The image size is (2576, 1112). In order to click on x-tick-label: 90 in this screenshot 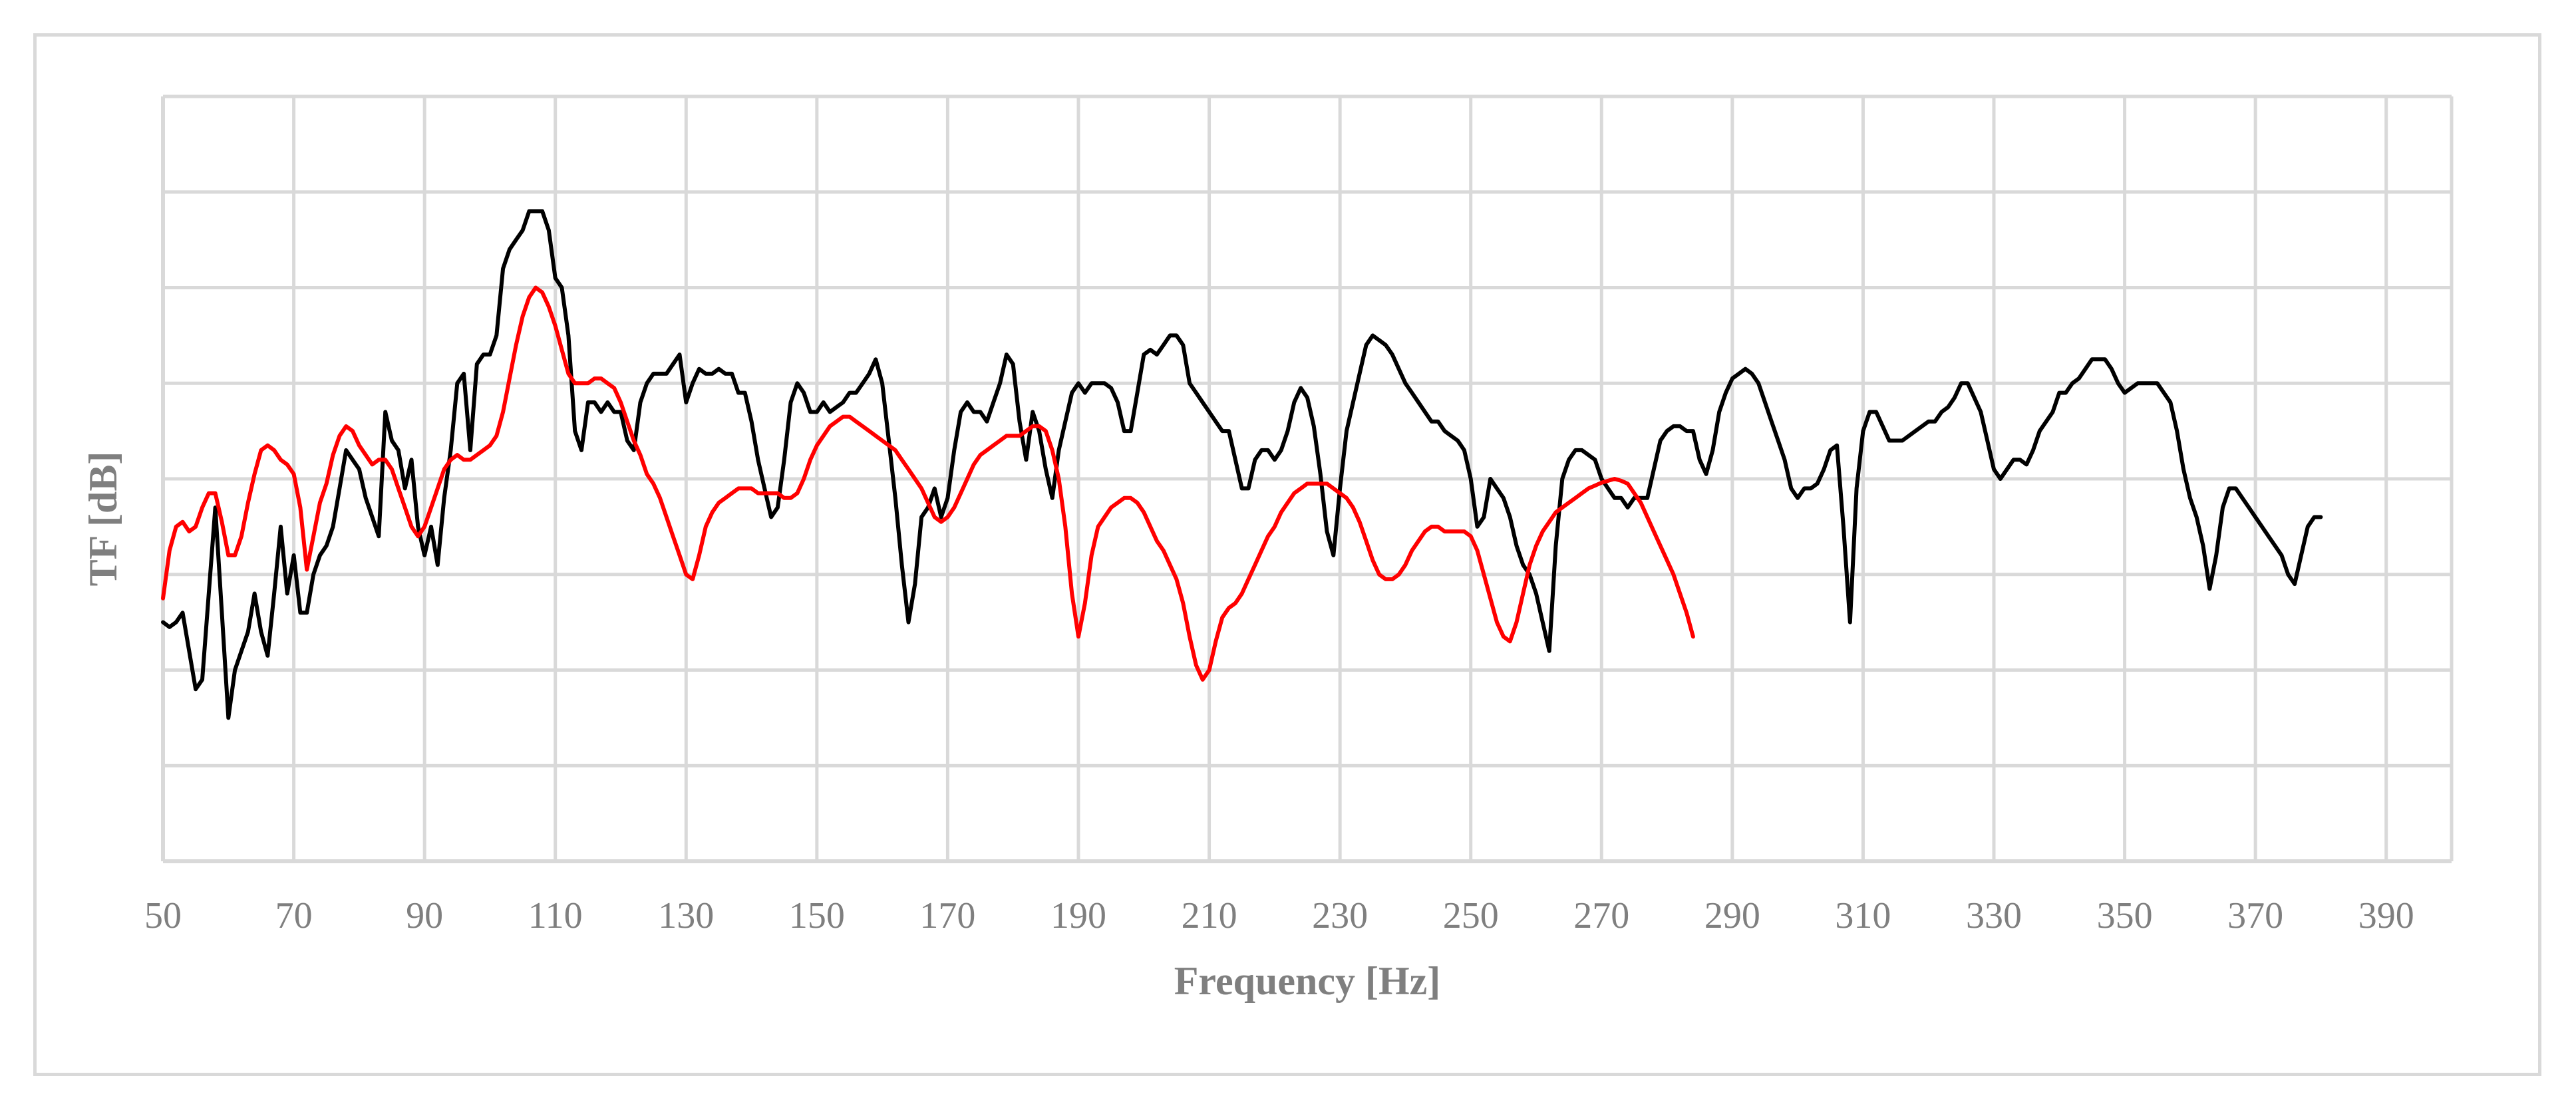, I will do `click(424, 915)`.